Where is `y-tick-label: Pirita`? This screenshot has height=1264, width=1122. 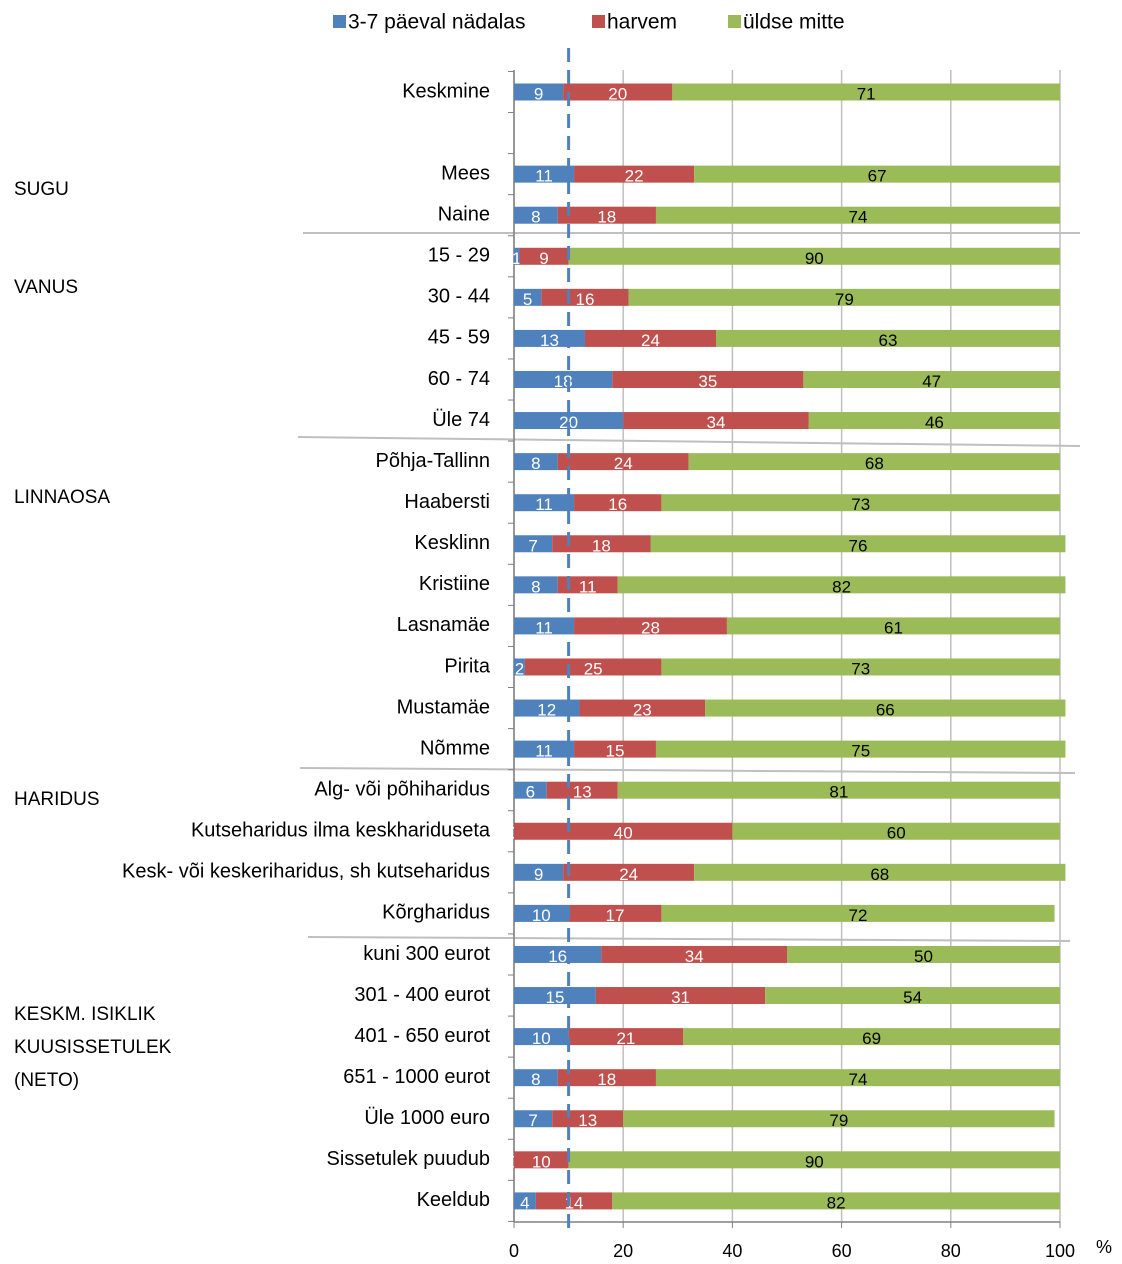 y-tick-label: Pirita is located at coordinates (467, 666).